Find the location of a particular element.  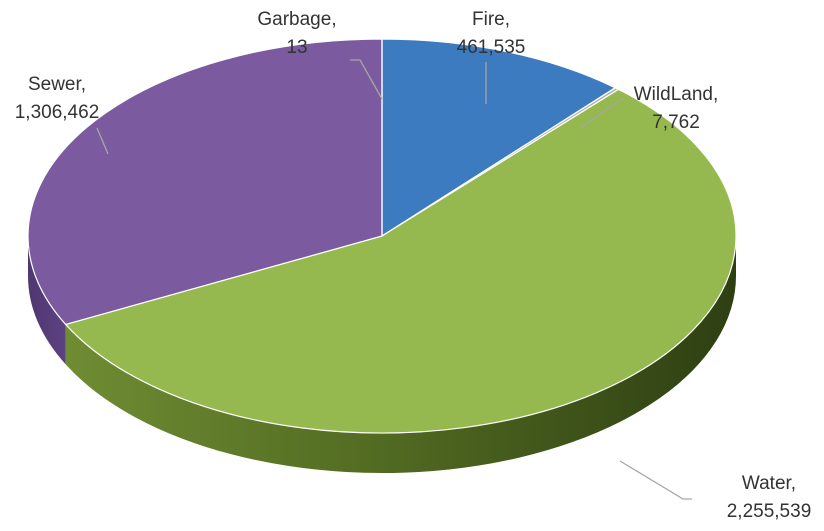

leader-line-wildland is located at coordinates (601, 113).